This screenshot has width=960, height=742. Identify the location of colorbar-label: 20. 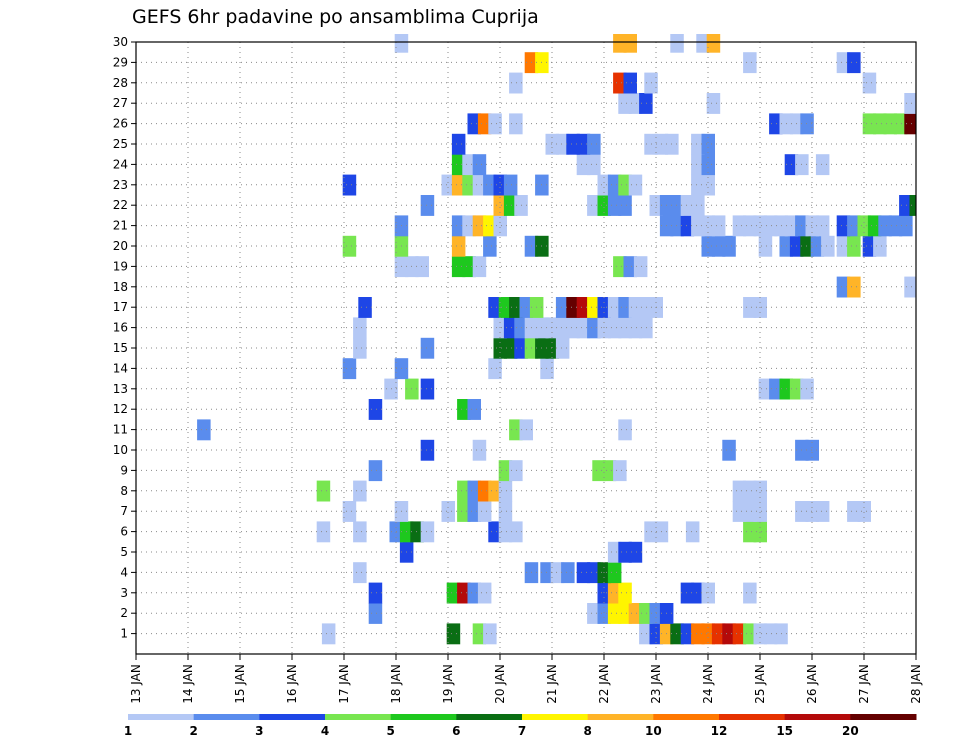
(850, 731).